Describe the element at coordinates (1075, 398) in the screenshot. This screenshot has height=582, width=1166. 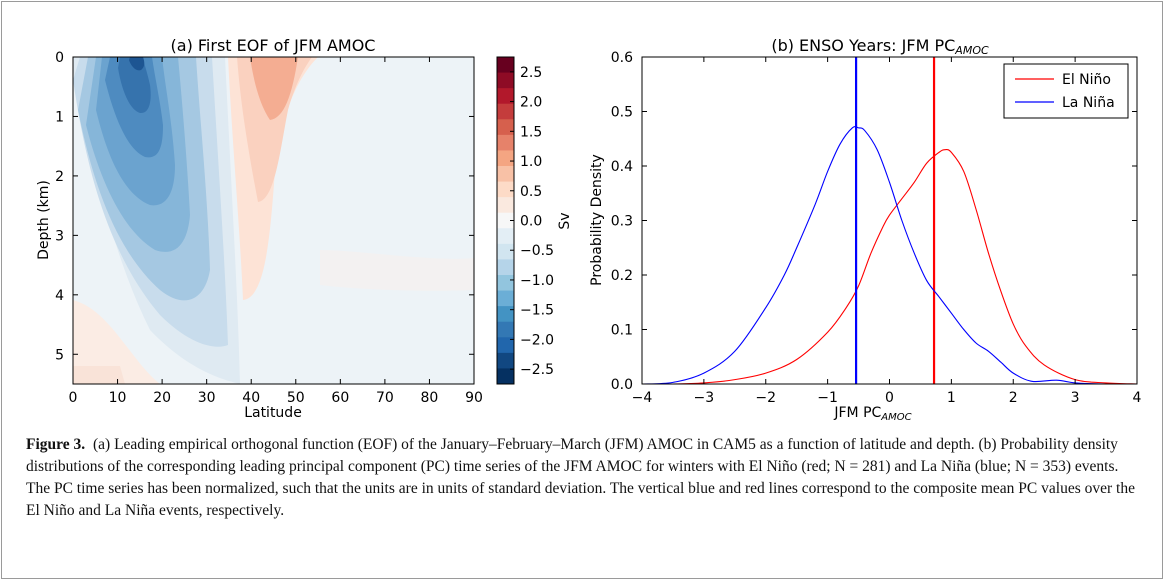
I see `x-tick-label: 3` at that location.